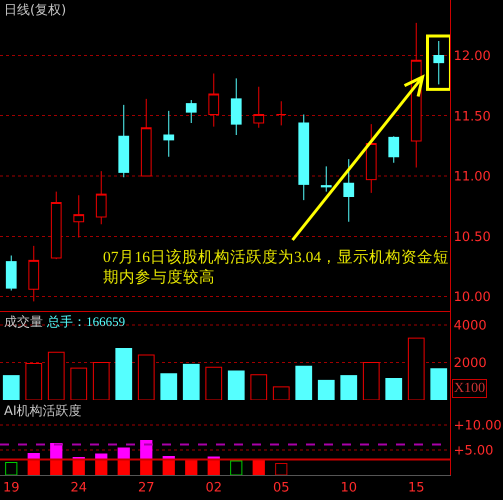 The width and height of the screenshot is (503, 500). I want to click on y-tick-label: 10.50, so click(472, 237).